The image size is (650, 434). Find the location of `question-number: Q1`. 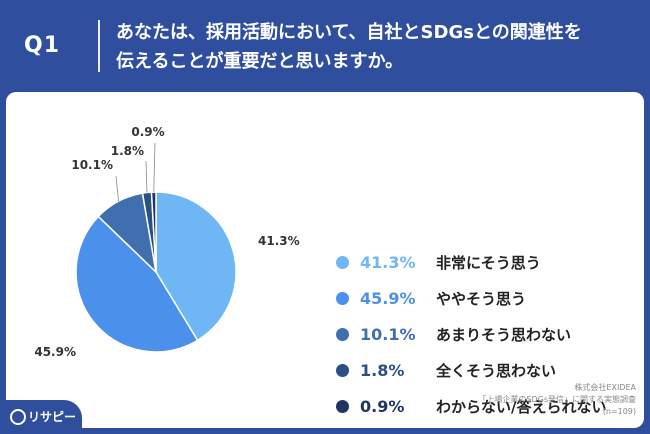

question-number: Q1 is located at coordinates (42, 45).